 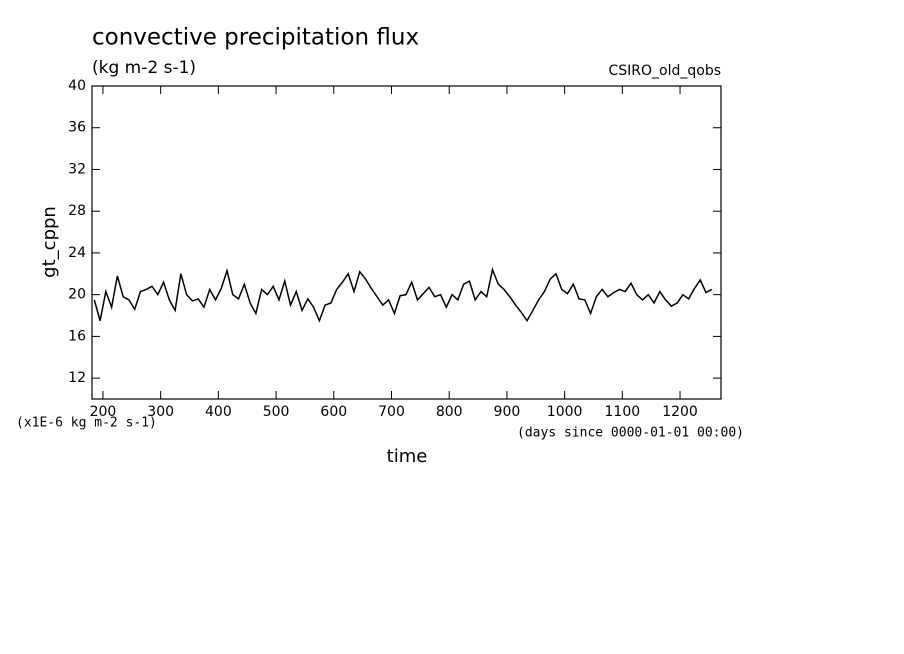 I want to click on y-tick-label: 40, so click(x=77, y=86).